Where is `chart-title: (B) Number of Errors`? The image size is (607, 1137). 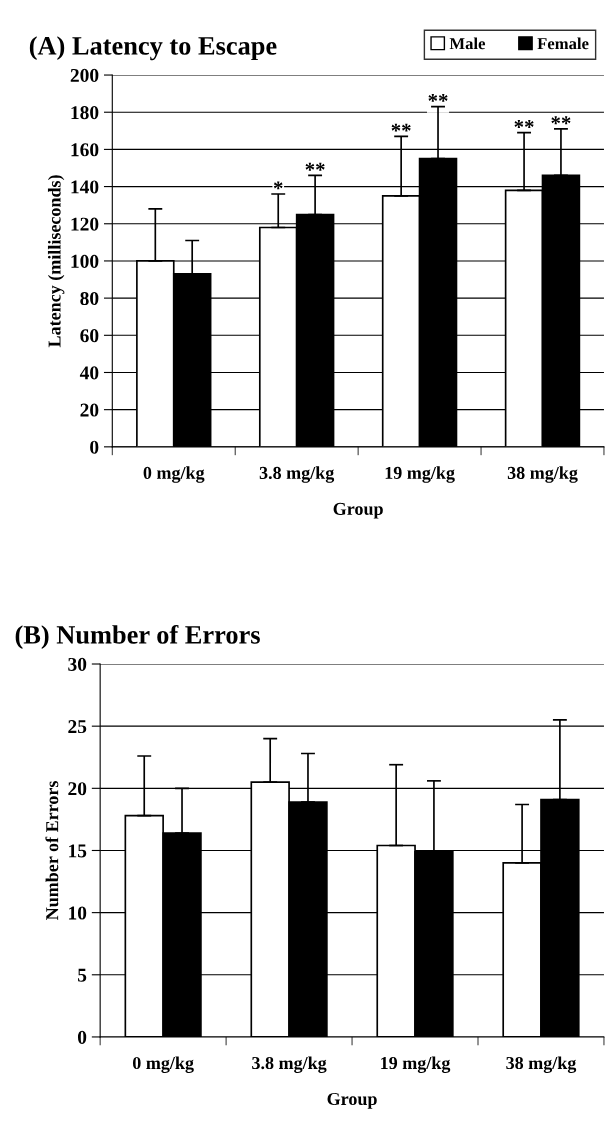 chart-title: (B) Number of Errors is located at coordinates (137, 637).